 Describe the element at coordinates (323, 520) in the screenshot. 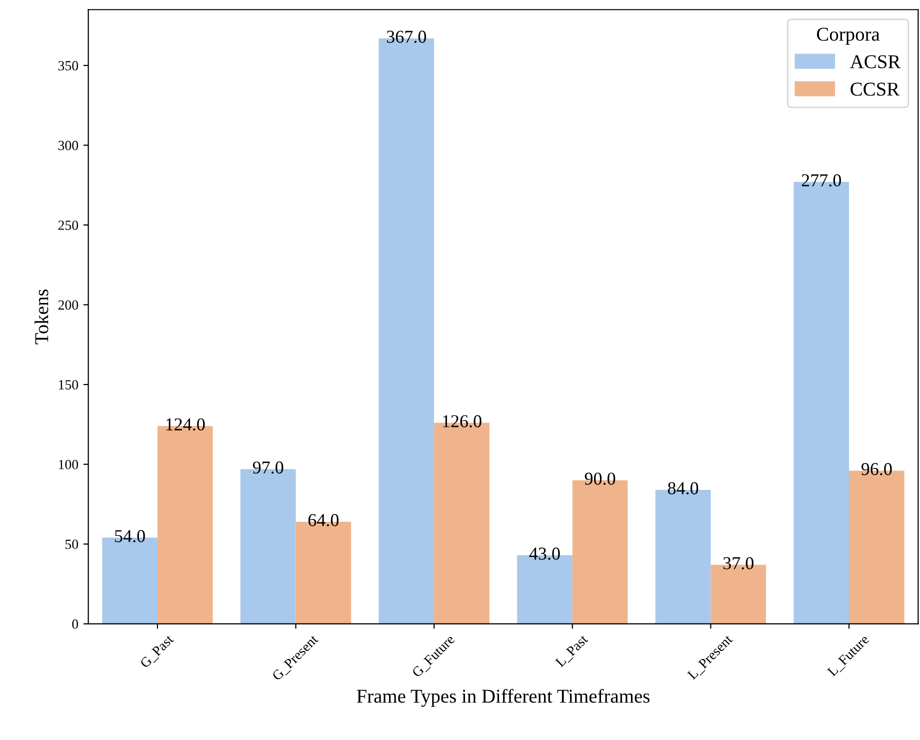

I see `data-label: 64.0` at that location.